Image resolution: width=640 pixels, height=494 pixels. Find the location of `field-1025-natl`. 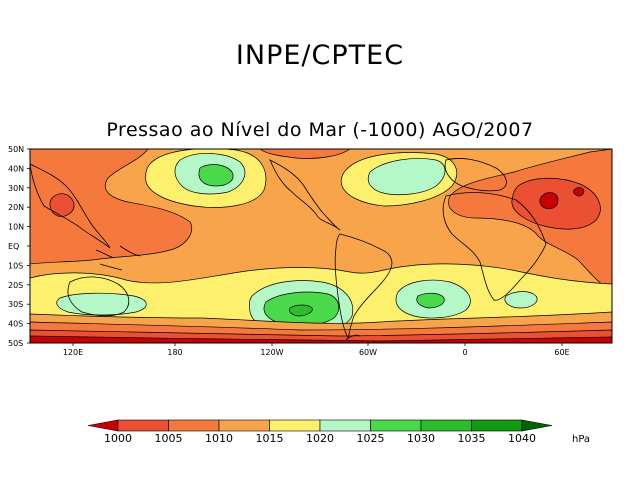

field-1025-natl is located at coordinates (406, 177).